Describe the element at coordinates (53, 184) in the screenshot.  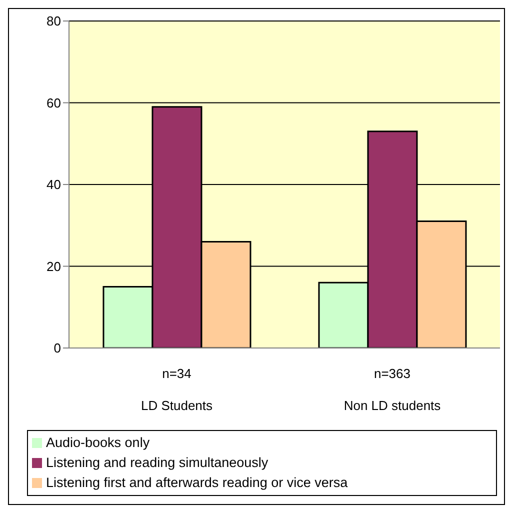
I see `y-tick-label: 40` at that location.